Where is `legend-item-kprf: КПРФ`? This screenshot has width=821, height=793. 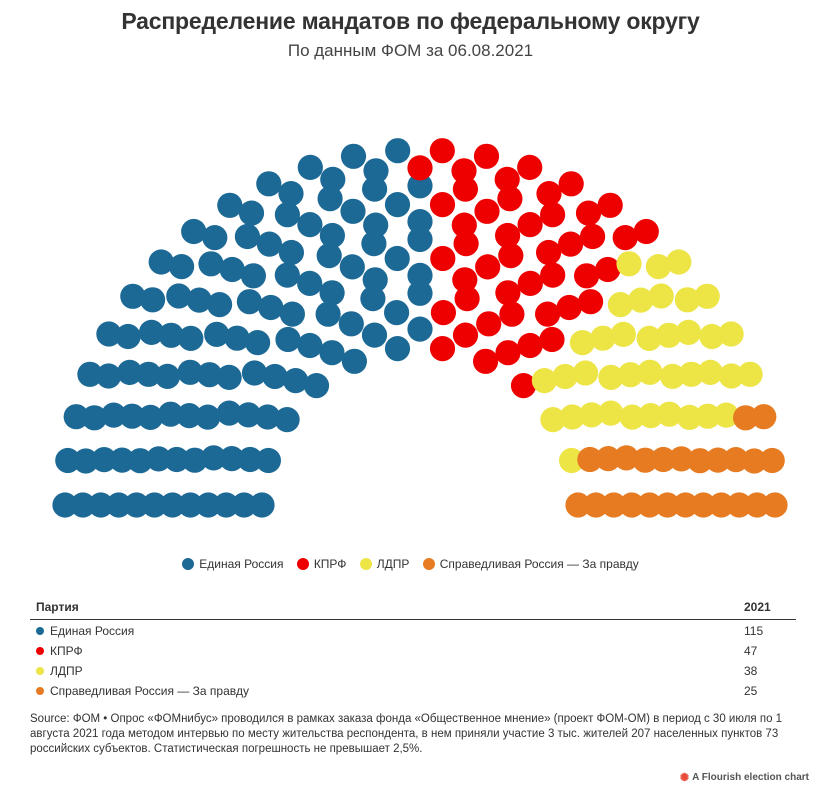
legend-item-kprf: КПРФ is located at coordinates (321, 564).